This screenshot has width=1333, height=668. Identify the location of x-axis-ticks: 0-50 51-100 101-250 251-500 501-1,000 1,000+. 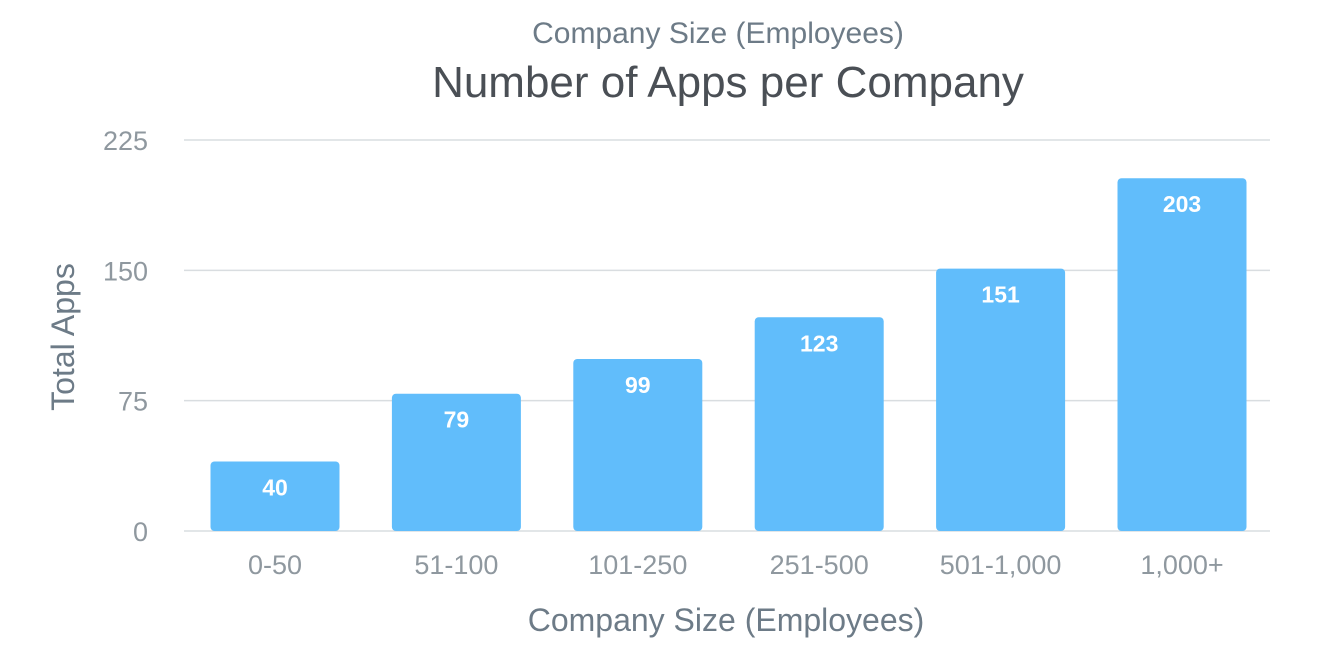
(736, 565).